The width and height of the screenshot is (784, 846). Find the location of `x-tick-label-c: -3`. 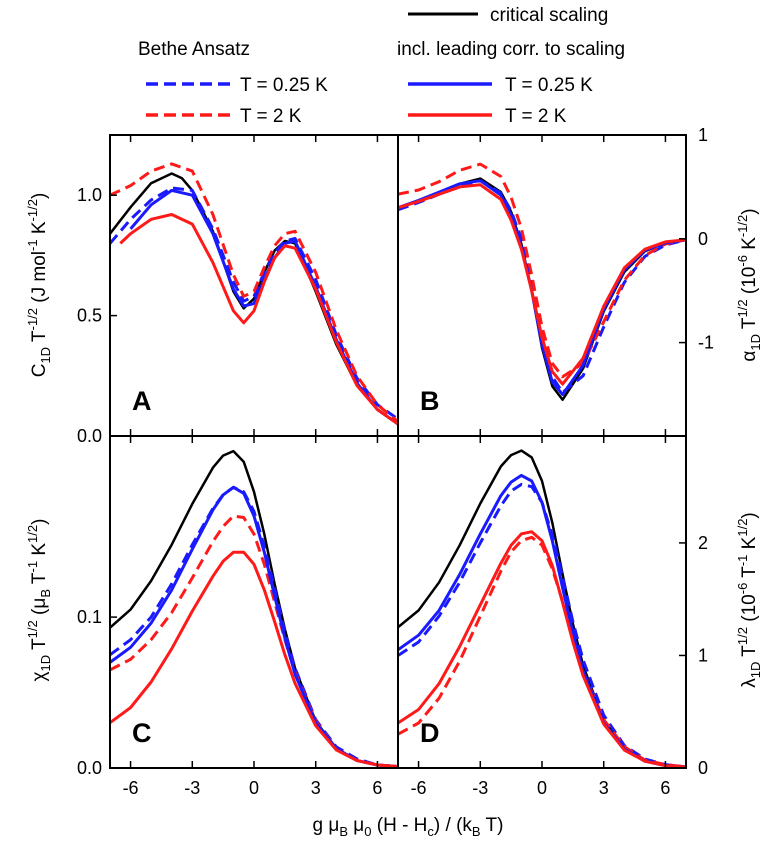

x-tick-label-c: -3 is located at coordinates (192, 788).